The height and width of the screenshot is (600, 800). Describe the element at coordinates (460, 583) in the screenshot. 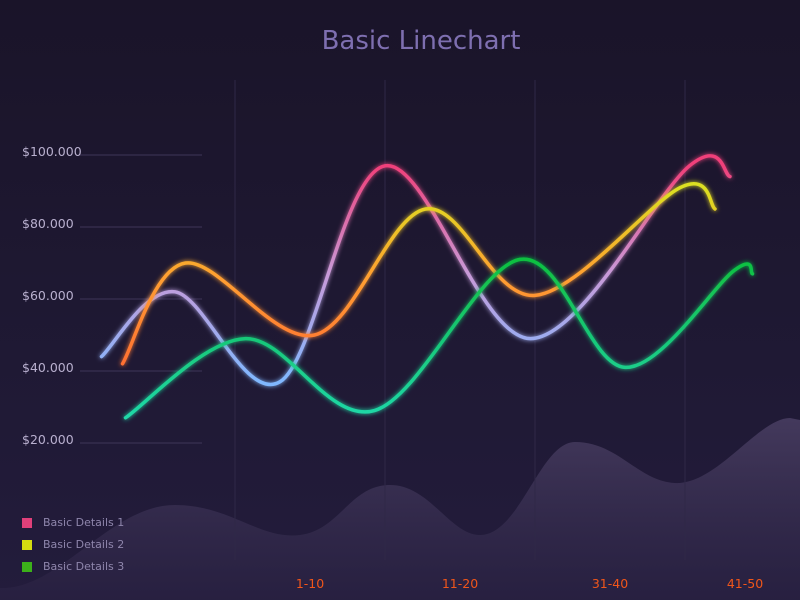

I see `x-tick-label: 11-20` at that location.